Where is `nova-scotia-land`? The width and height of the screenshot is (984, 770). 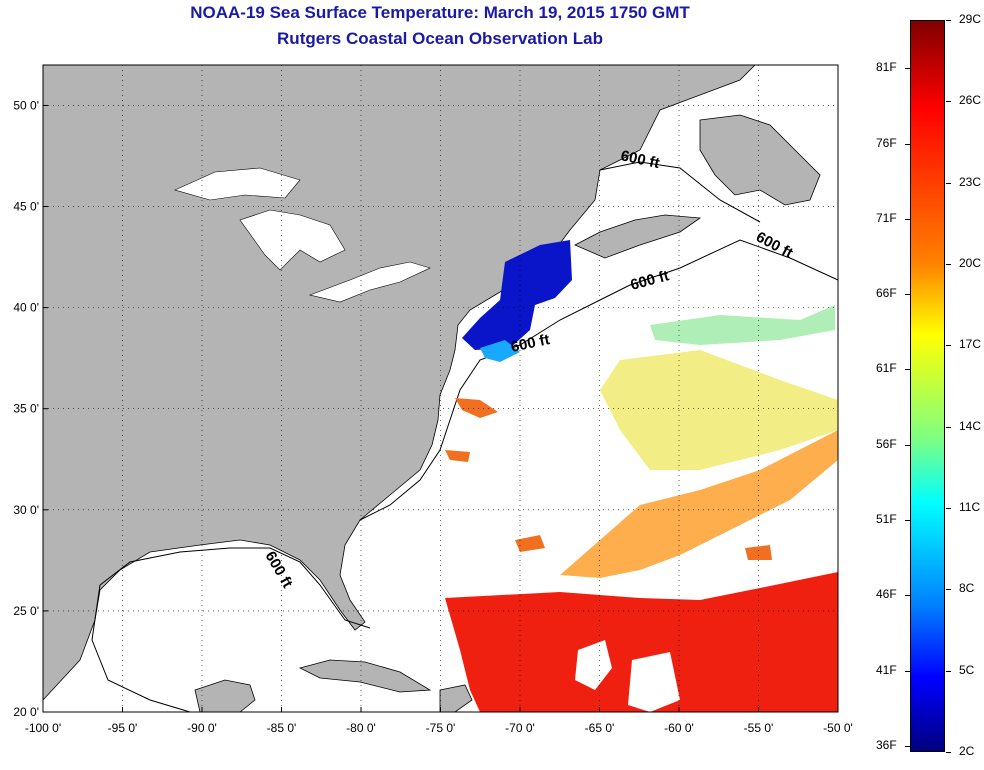 nova-scotia-land is located at coordinates (638, 236).